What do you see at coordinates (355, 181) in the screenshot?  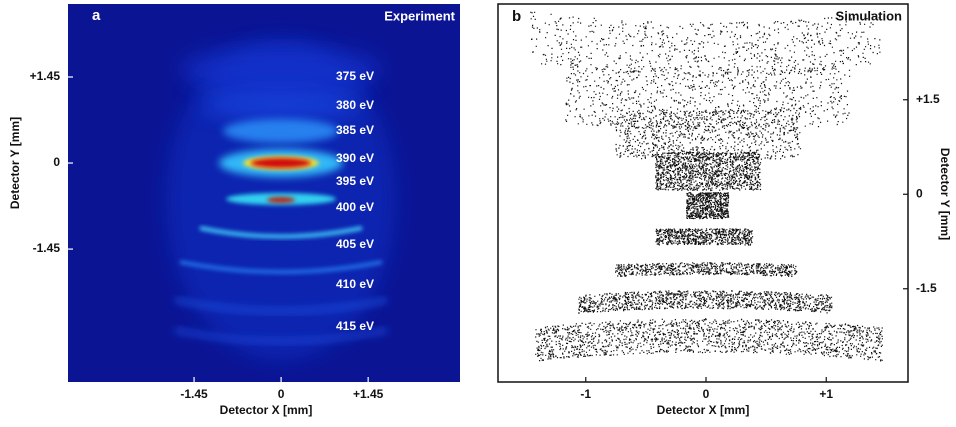 I see `energy-label: 395 eV` at bounding box center [355, 181].